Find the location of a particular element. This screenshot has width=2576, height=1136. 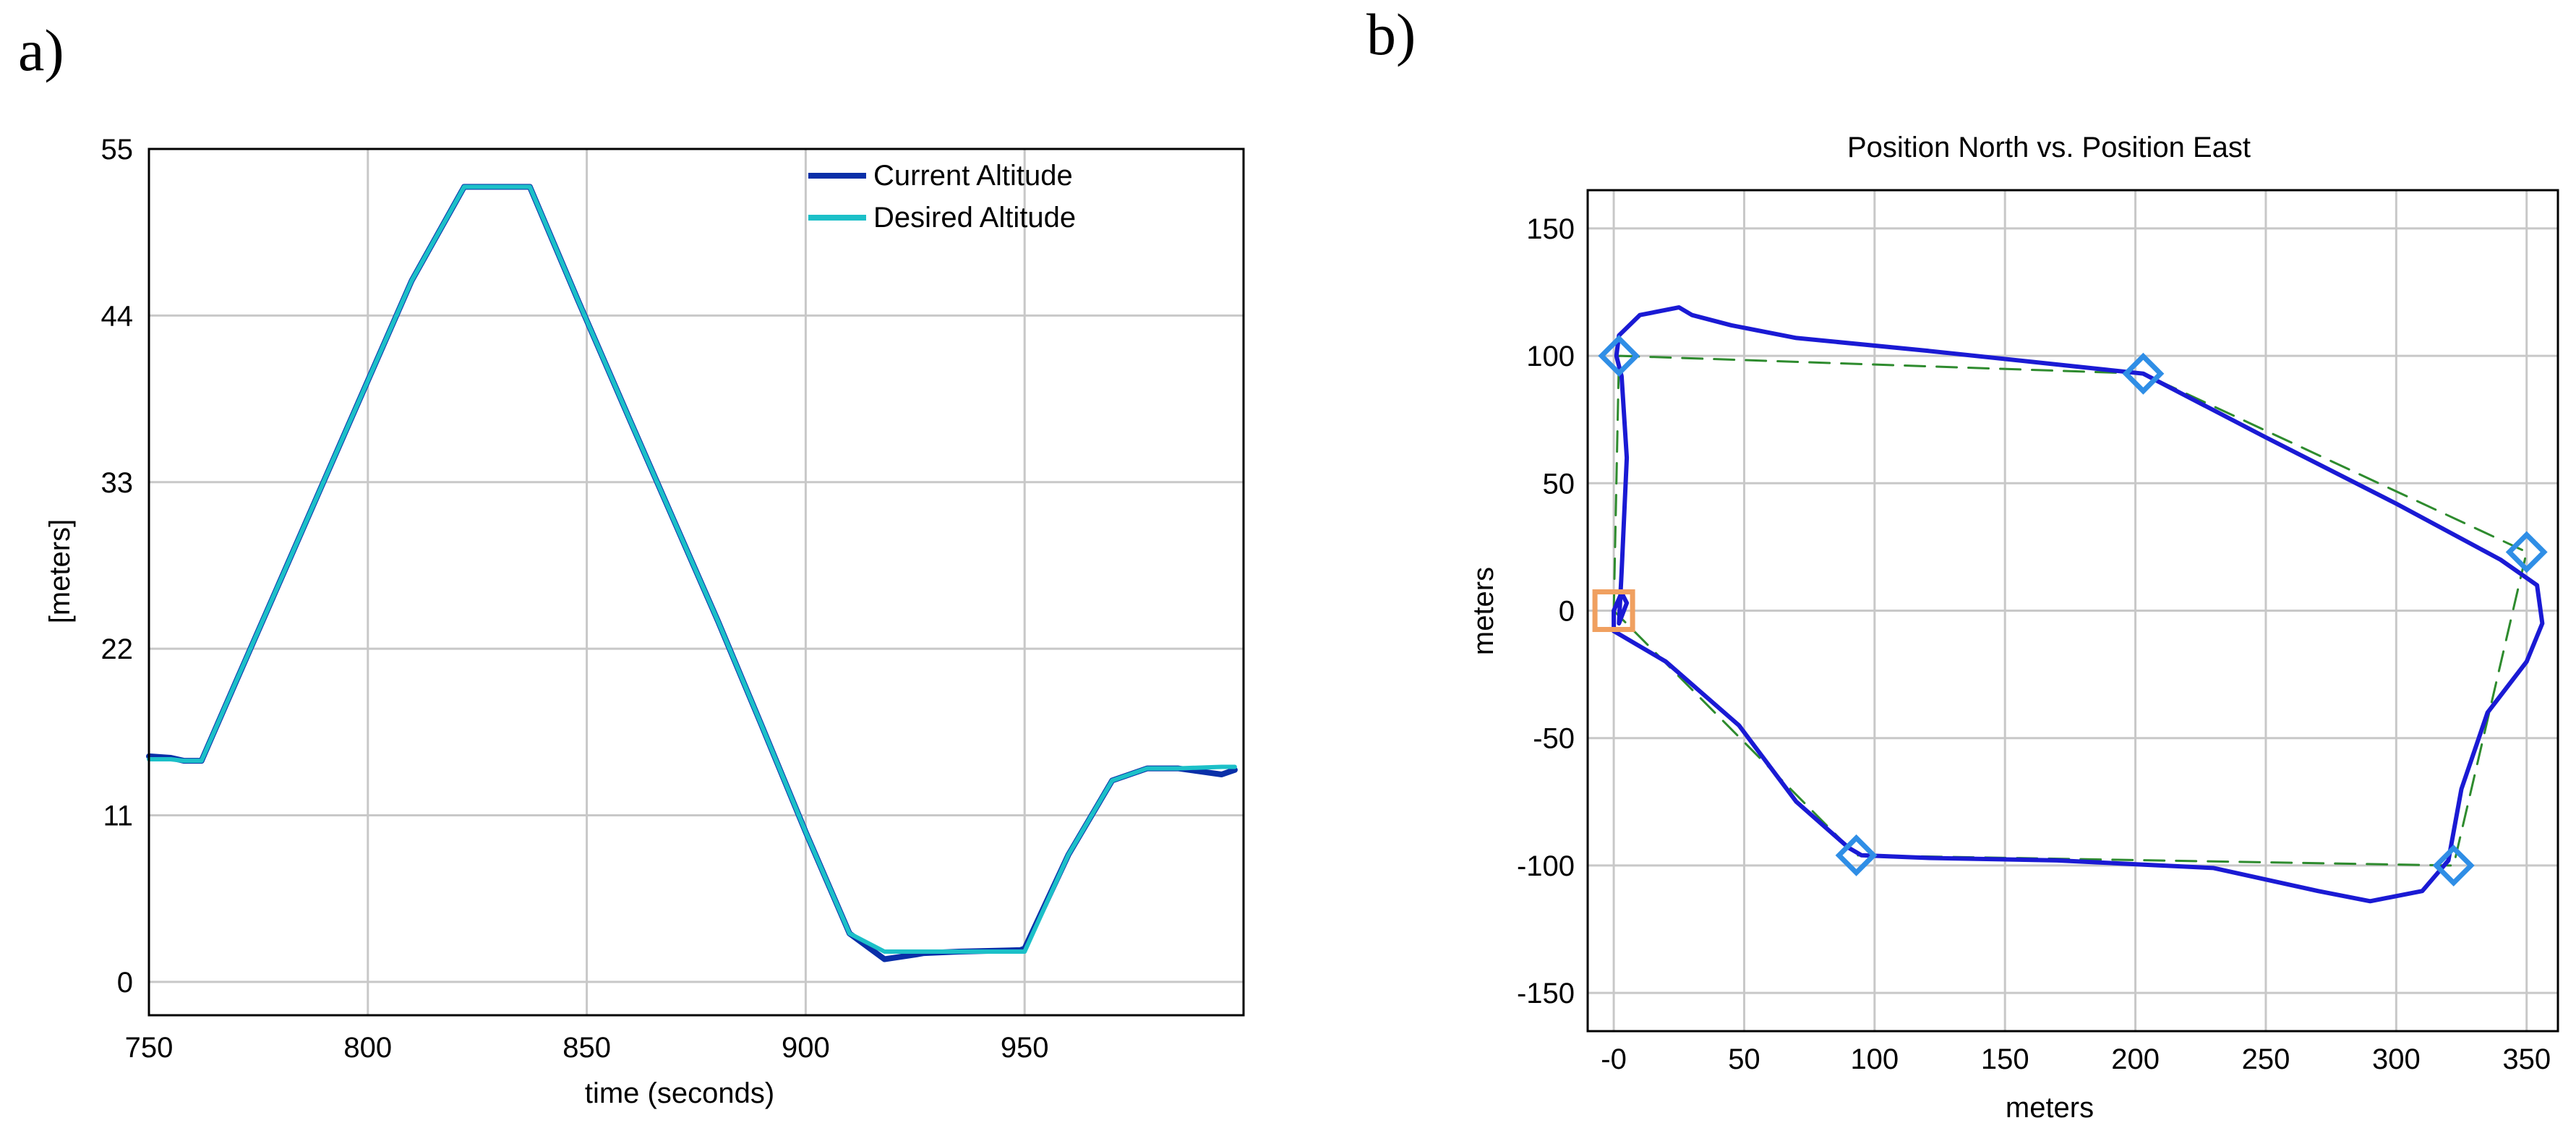

chart-b-x-axis-label: meters is located at coordinates (2050, 1108).